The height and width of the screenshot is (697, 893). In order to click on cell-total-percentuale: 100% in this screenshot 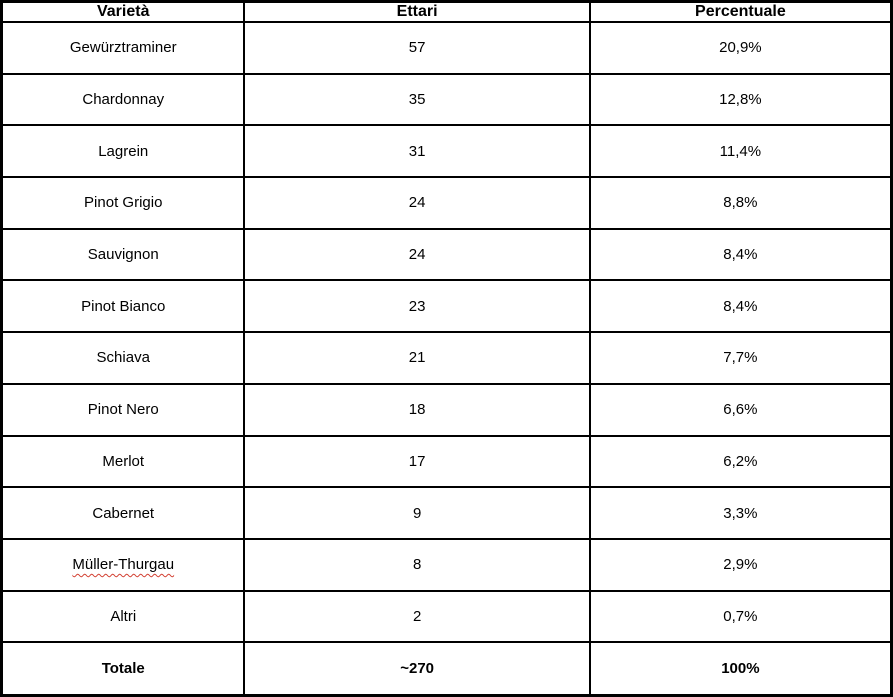, I will do `click(740, 669)`.